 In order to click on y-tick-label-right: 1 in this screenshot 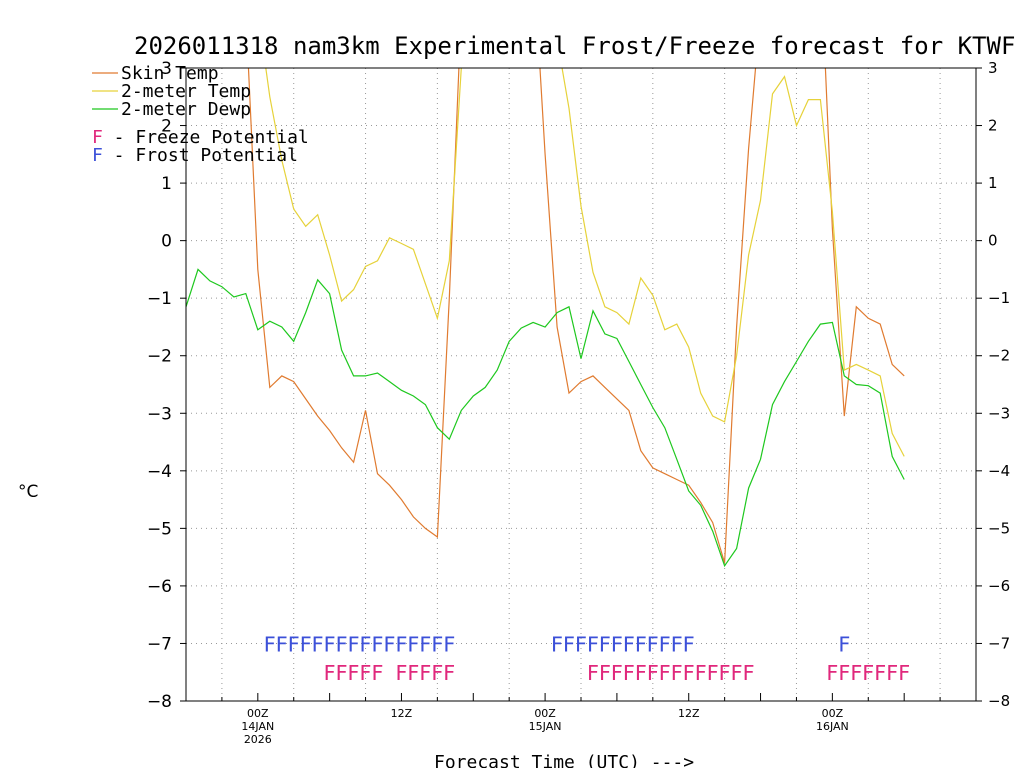, I will do `click(993, 183)`.